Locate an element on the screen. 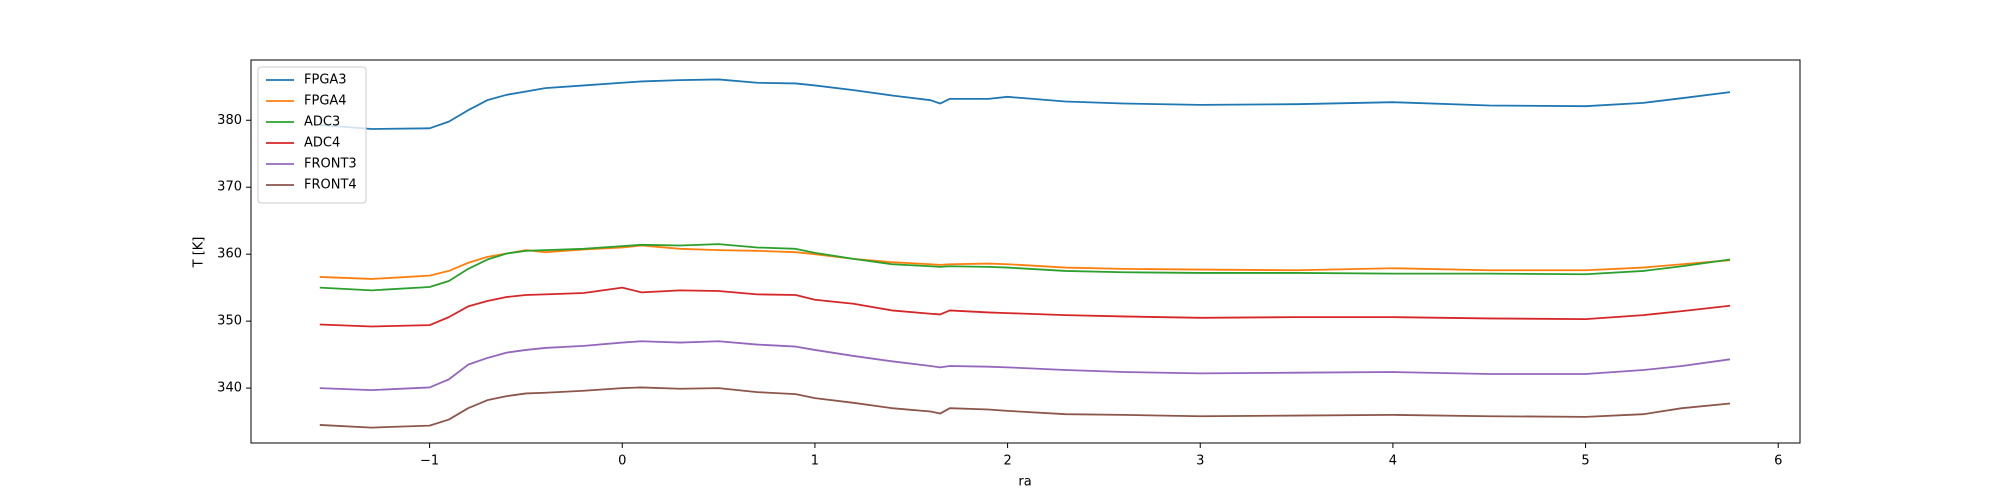 The width and height of the screenshot is (2000, 500). x-tick-label: 5 is located at coordinates (1585, 461).